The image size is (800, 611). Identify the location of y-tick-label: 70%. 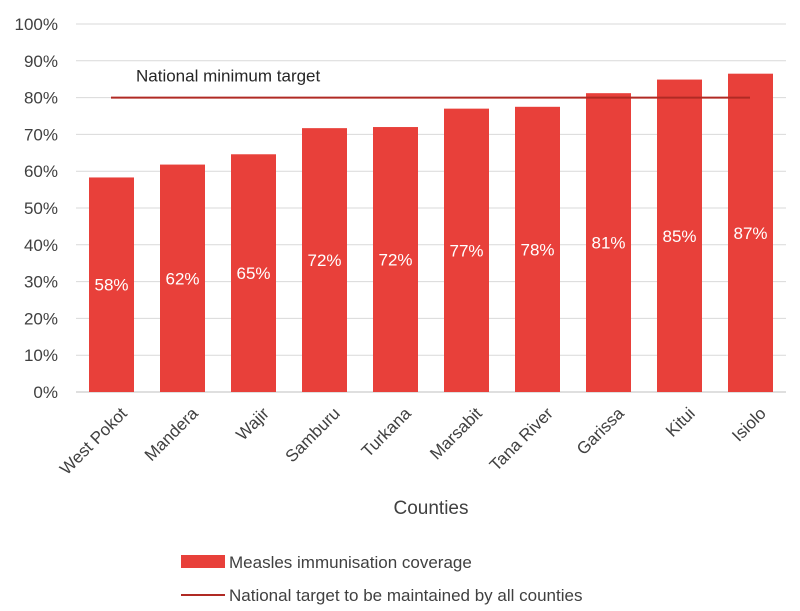
(41, 134).